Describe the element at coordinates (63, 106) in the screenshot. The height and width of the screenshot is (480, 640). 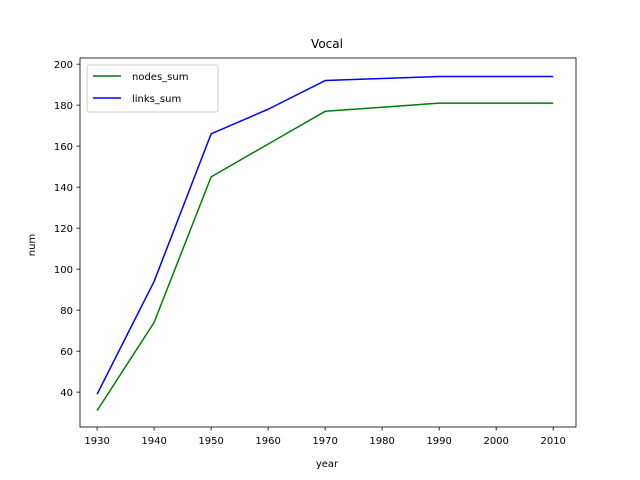
I see `y-tick-label: 180` at that location.